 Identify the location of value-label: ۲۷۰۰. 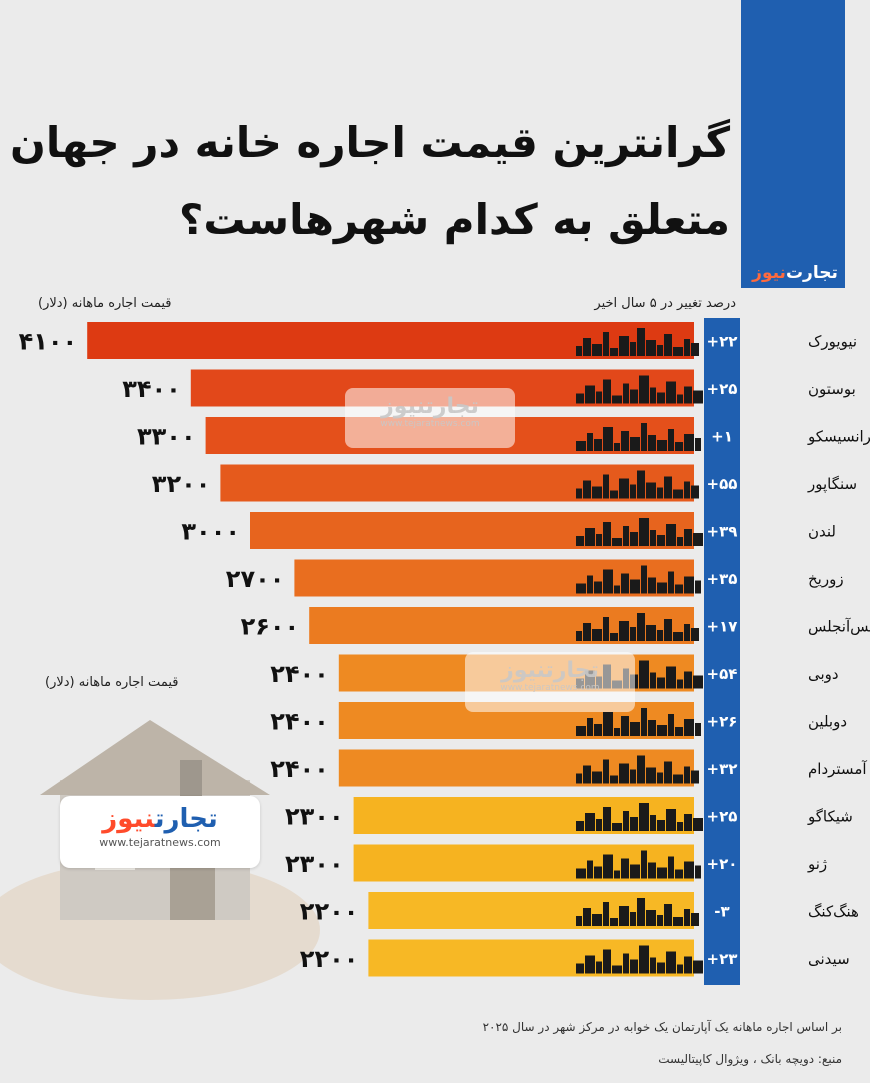
(255, 579).